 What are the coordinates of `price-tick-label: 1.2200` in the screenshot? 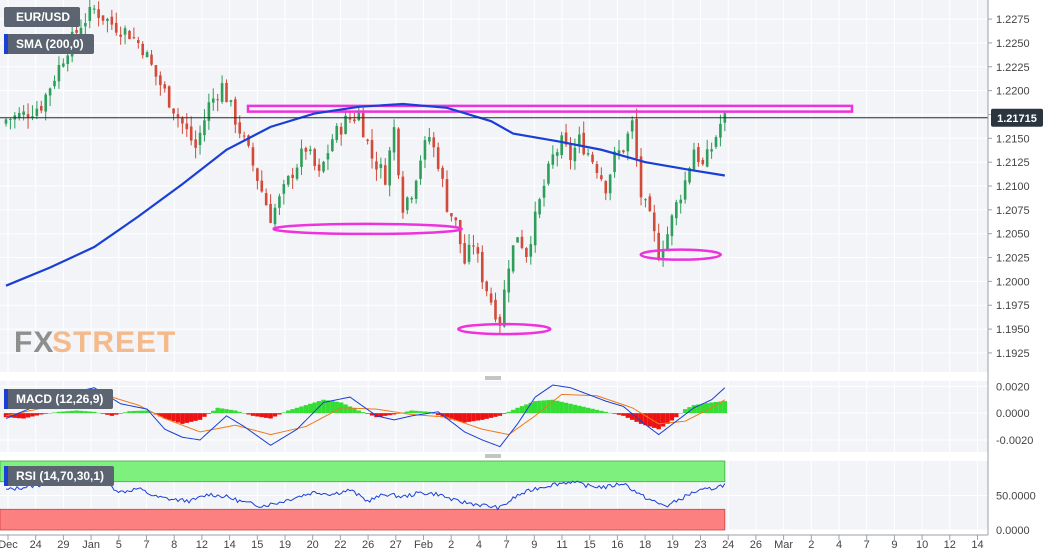 It's located at (1013, 92).